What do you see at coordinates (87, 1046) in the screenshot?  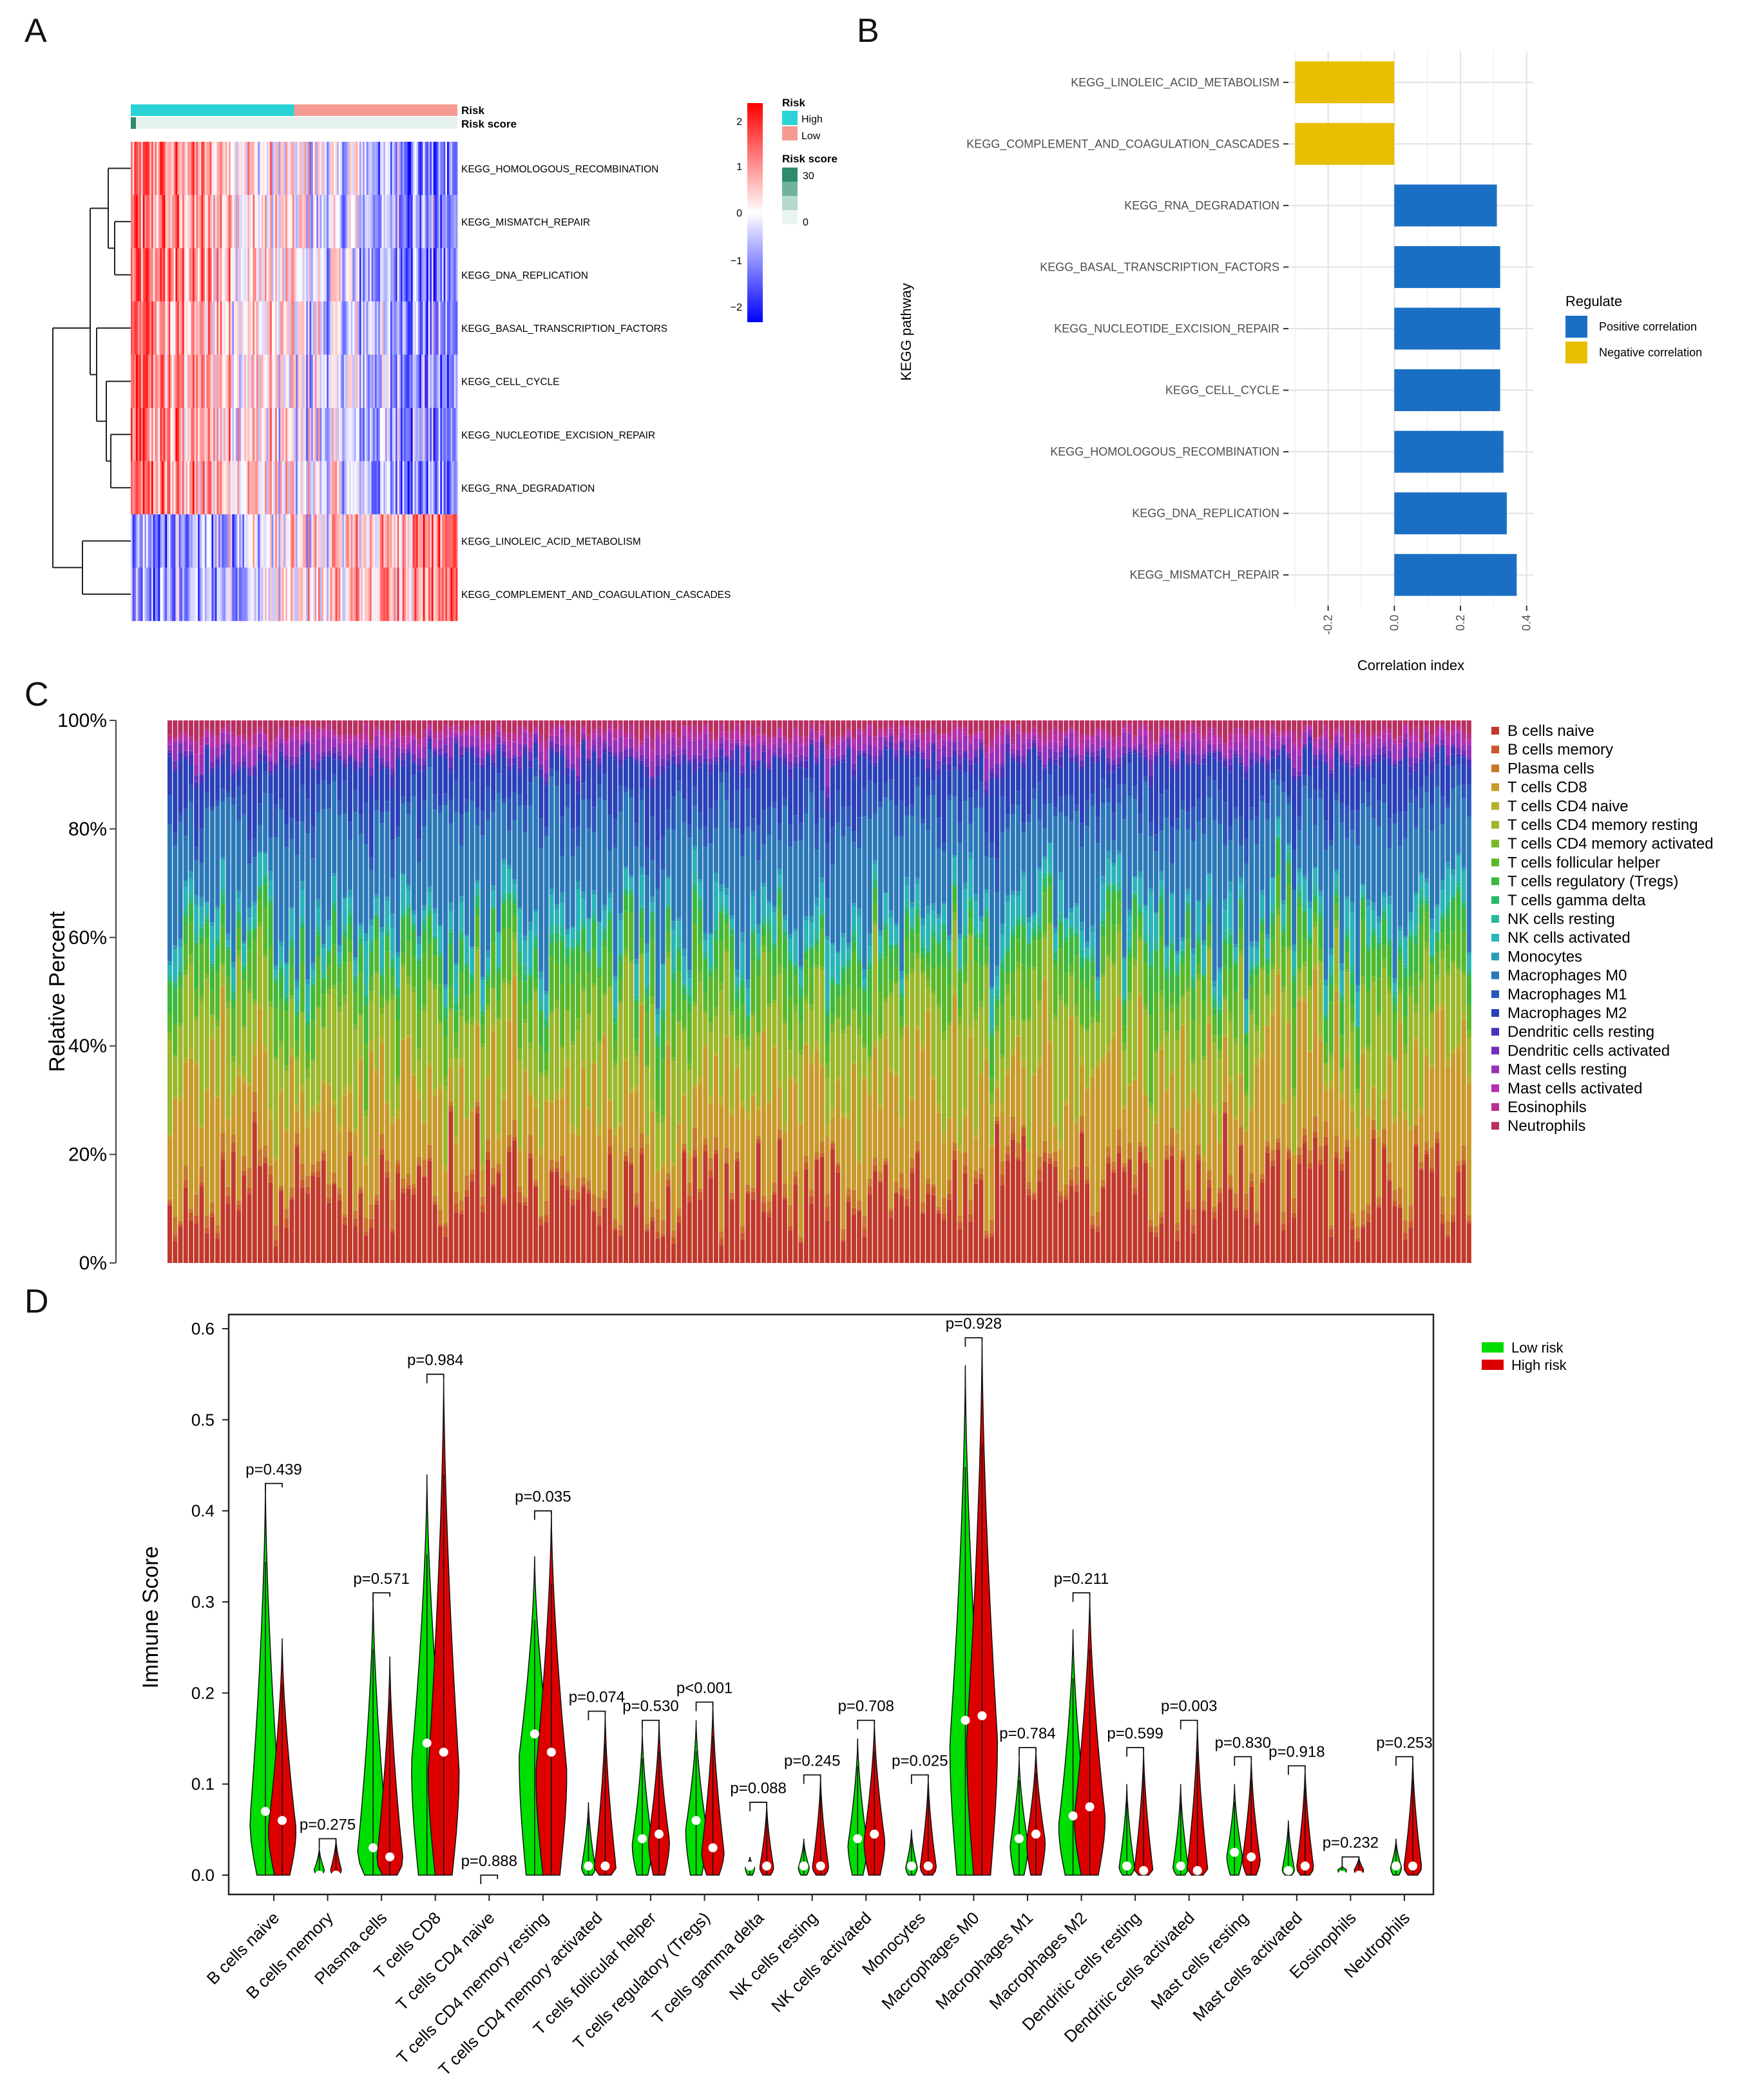 I see `y-tick-label: 40%` at bounding box center [87, 1046].